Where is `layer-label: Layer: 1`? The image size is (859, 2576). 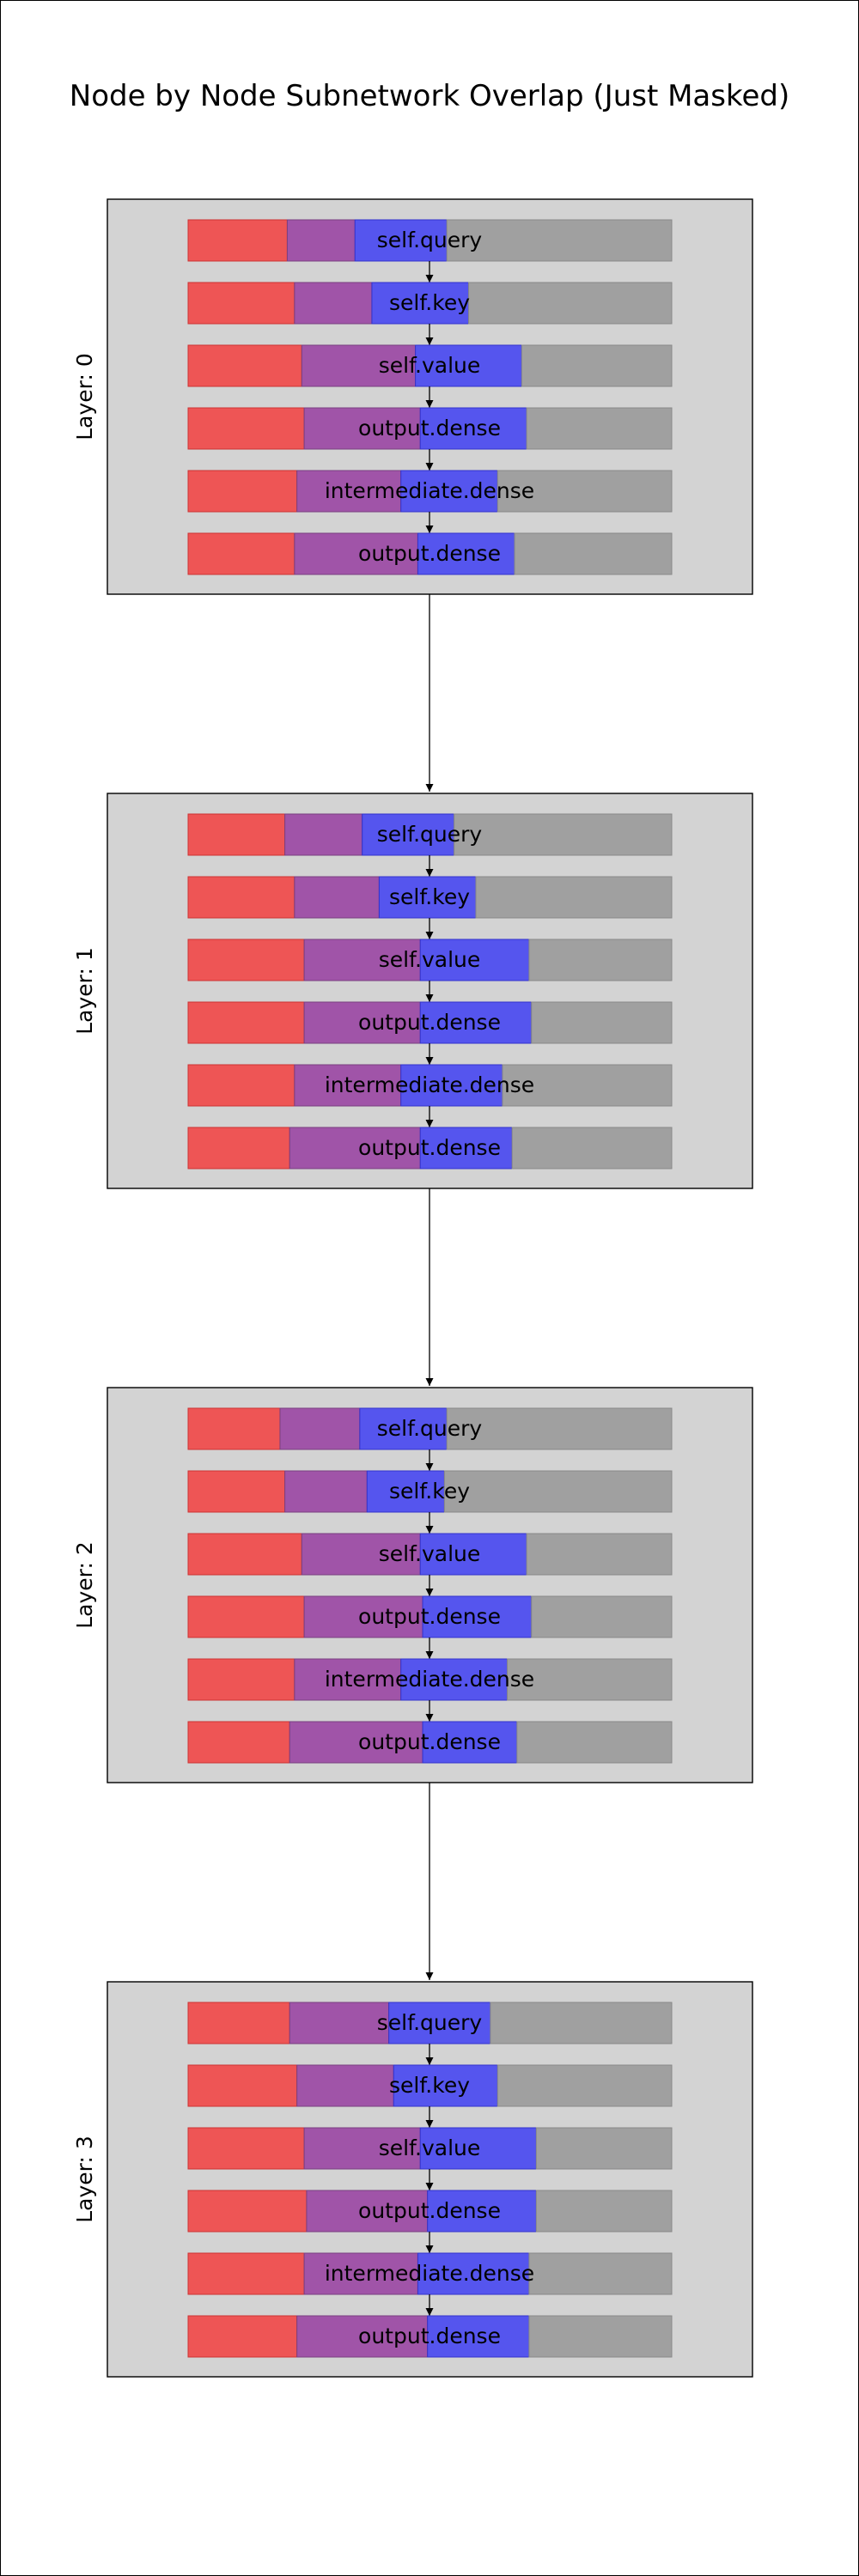 layer-label: Layer: 1 is located at coordinates (85, 991).